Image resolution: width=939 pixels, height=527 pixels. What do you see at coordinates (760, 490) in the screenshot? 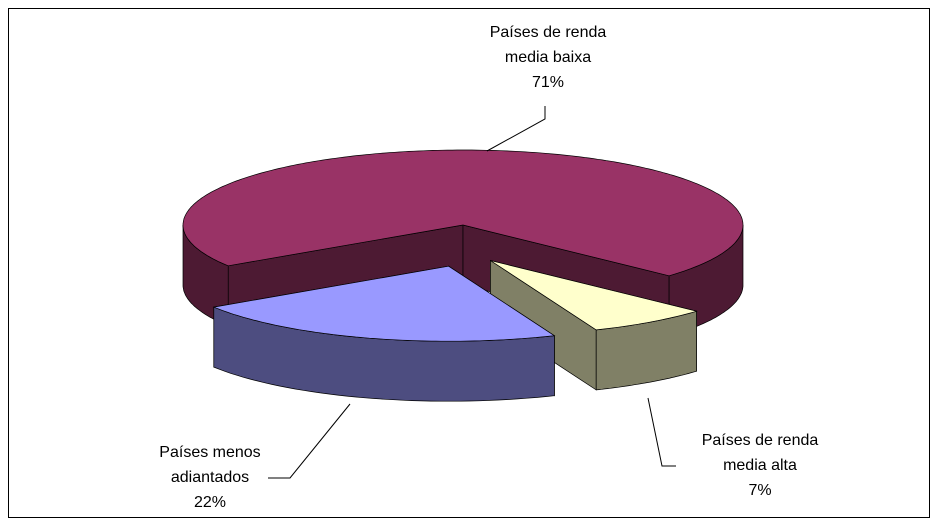
I see `value-label: 7%` at bounding box center [760, 490].